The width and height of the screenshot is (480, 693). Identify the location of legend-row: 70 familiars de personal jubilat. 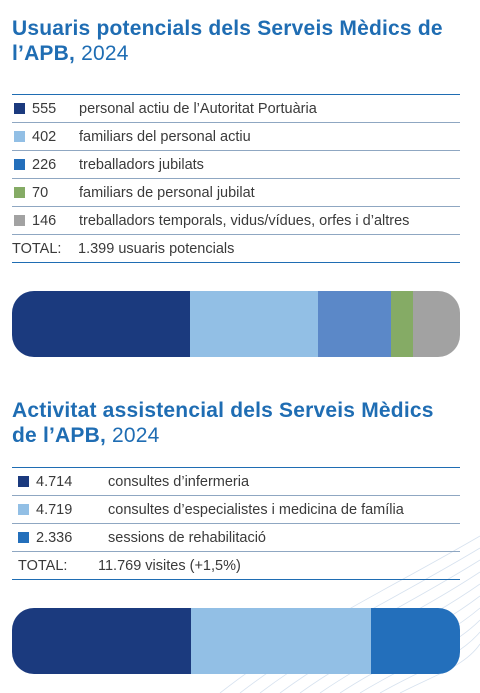
(236, 193).